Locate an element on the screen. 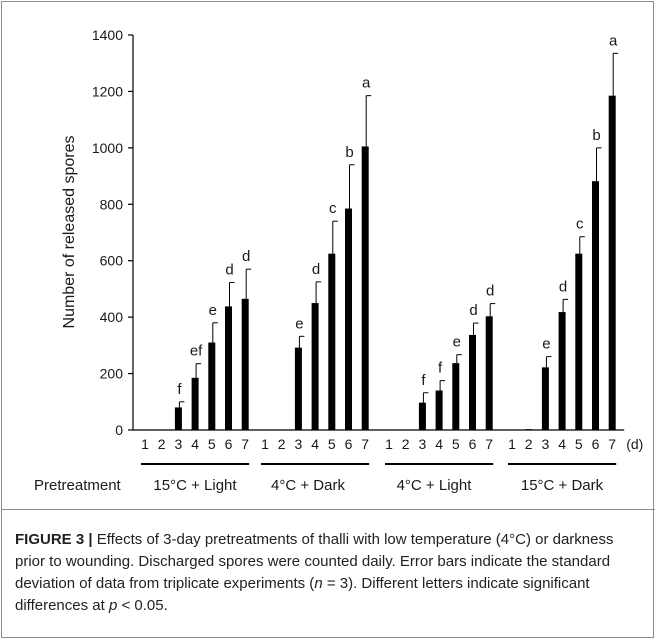 This screenshot has width=657, height=641. y-tick-label: 1000 is located at coordinates (107, 148).